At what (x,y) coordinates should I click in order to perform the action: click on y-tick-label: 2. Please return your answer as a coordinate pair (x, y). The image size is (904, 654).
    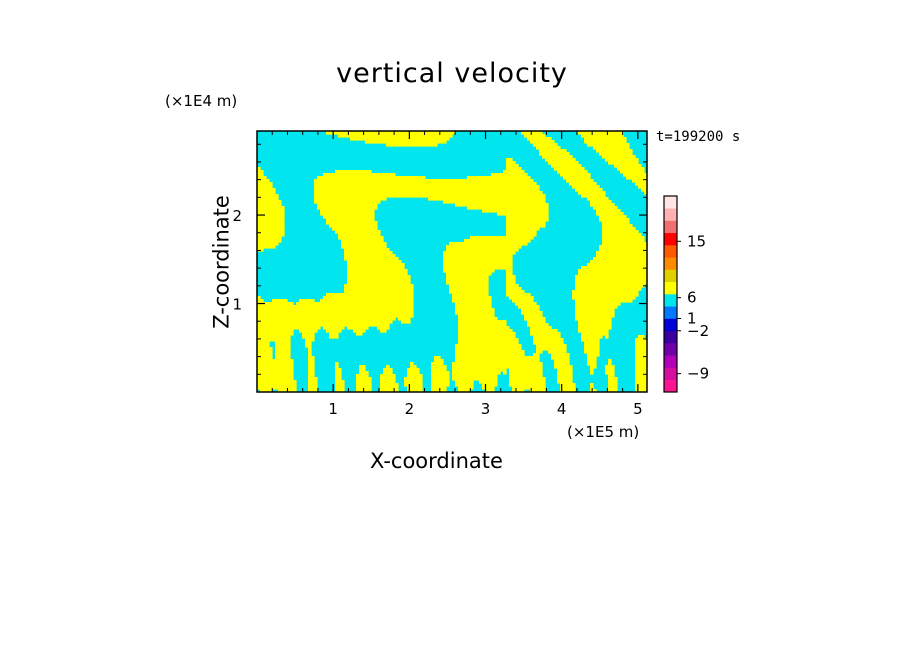
    Looking at the image, I should click on (237, 216).